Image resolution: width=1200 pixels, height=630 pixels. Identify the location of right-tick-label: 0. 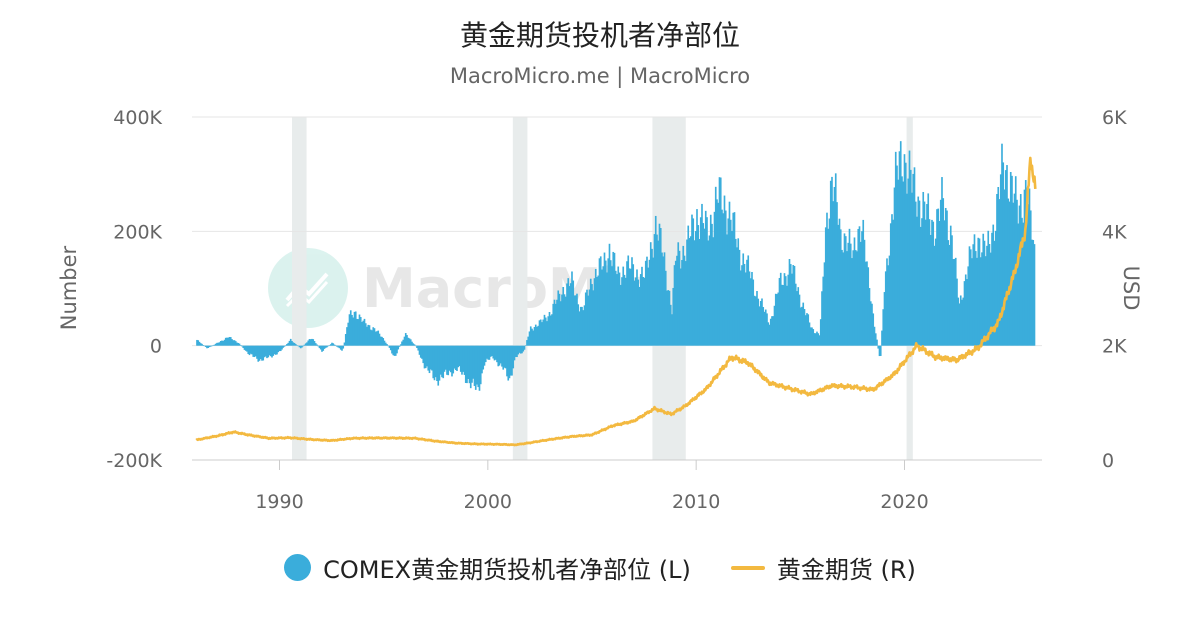
(1108, 461).